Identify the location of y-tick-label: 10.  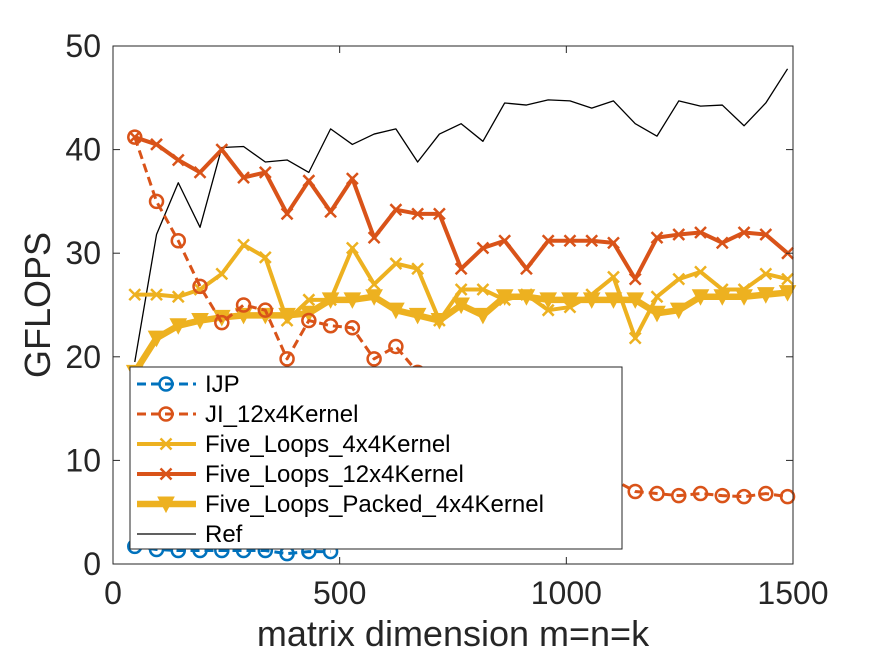
(83, 460).